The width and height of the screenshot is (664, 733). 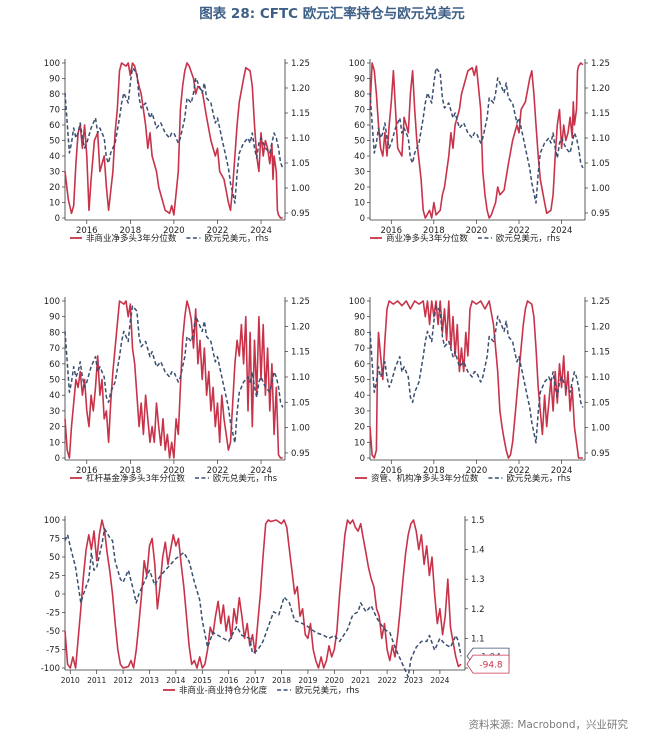 What do you see at coordinates (463, 478) in the screenshot?
I see `legend: 资管、机构净多头3年分位数 欧元兑美元，rhs` at bounding box center [463, 478].